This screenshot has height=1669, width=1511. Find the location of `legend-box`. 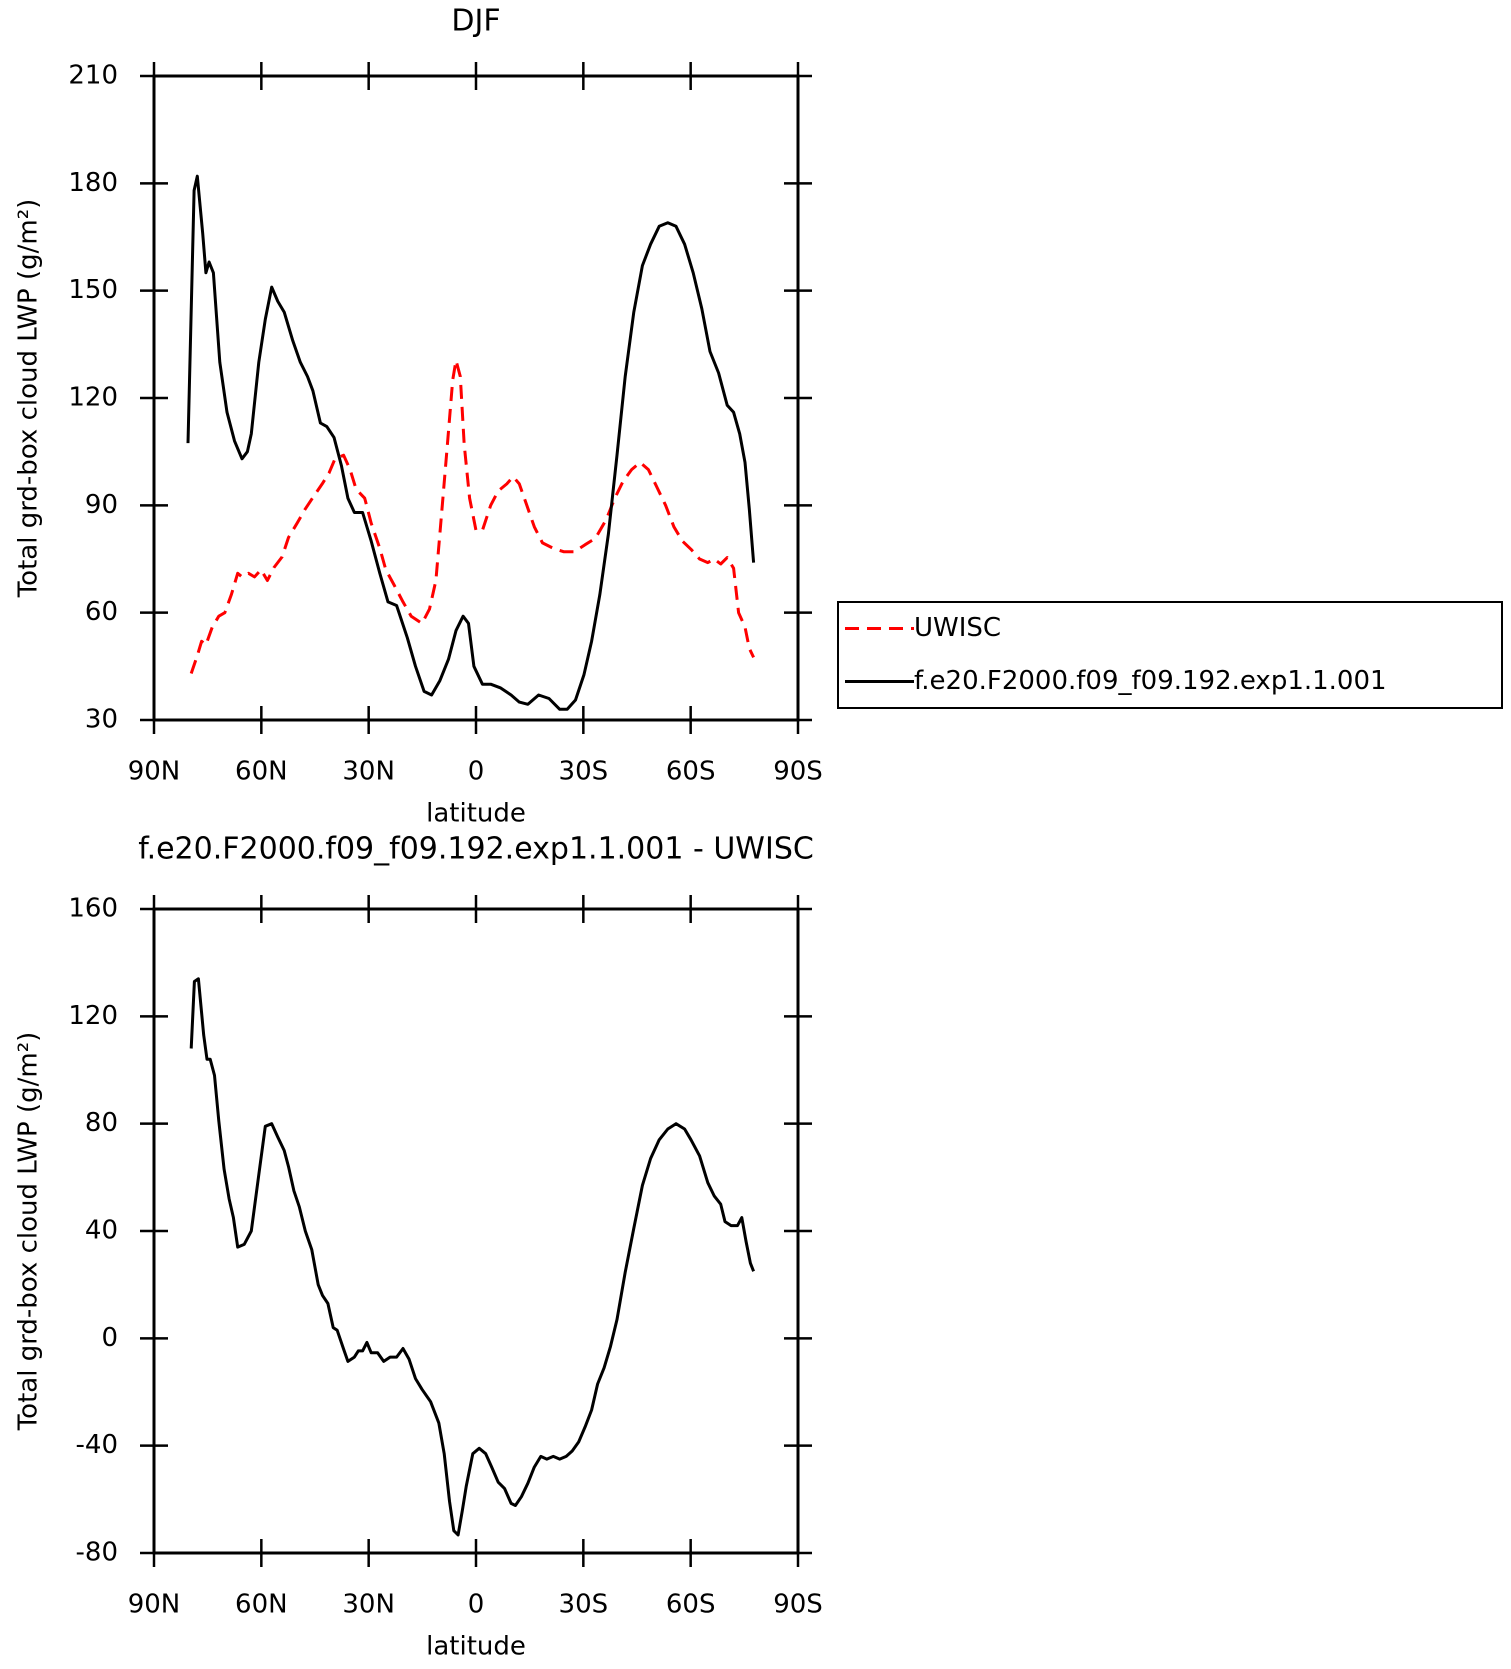

legend-box is located at coordinates (1170, 655).